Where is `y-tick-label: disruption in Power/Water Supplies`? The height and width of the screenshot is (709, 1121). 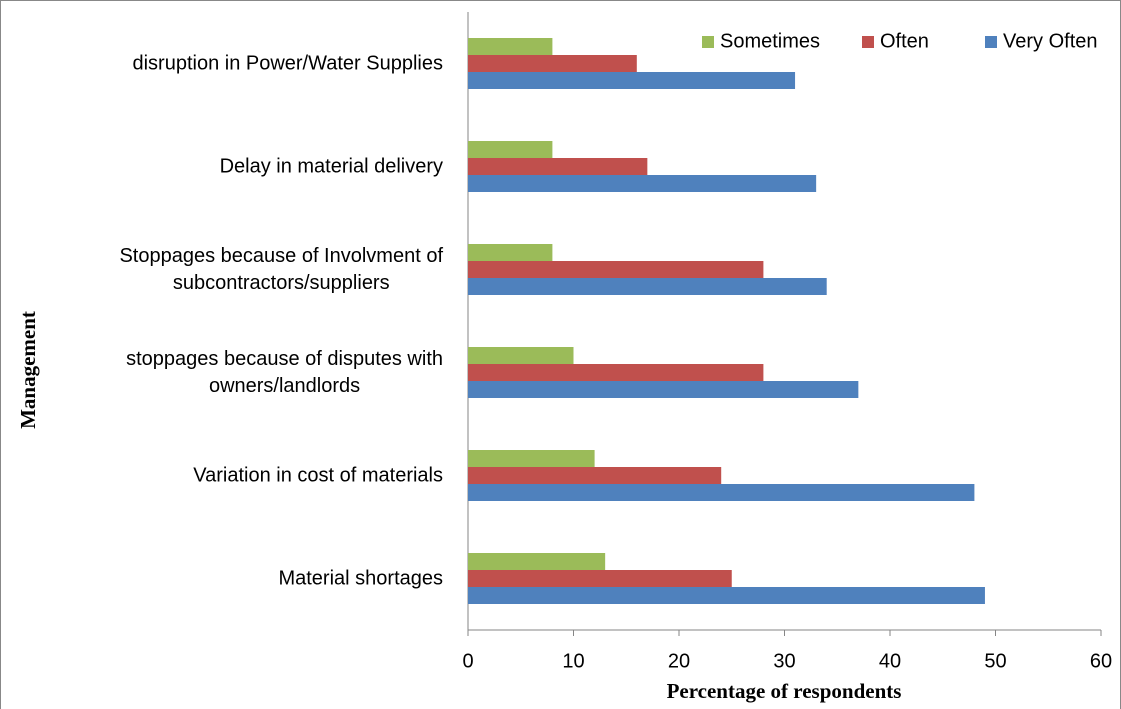 y-tick-label: disruption in Power/Water Supplies is located at coordinates (287, 63).